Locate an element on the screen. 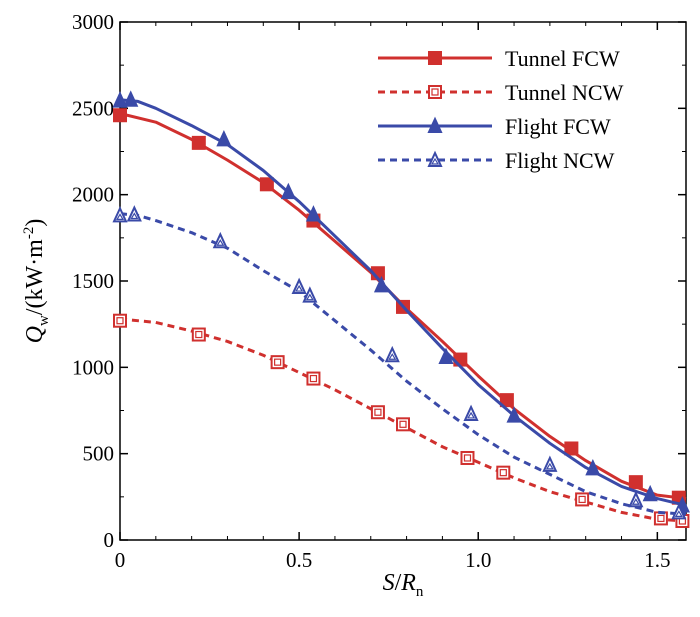 The height and width of the screenshot is (617, 700). y-tick-label: 2500 is located at coordinates (93, 108).